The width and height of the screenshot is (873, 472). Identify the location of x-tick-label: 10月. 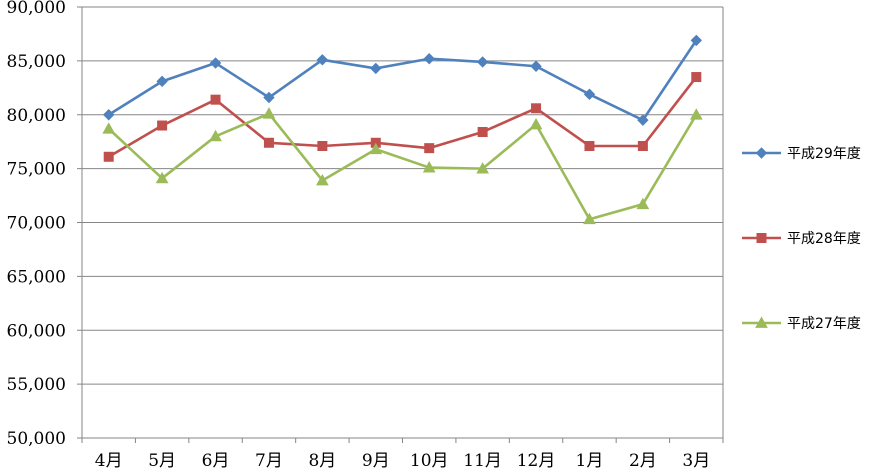
(429, 461).